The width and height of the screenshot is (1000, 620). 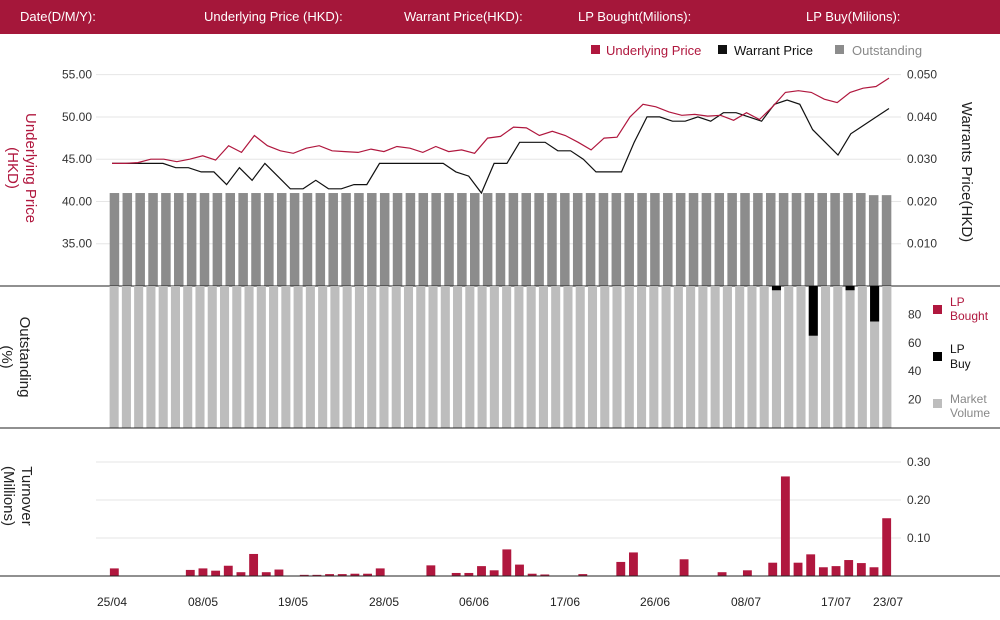 I want to click on date-label: Date(D/M/Y):, so click(x=58, y=16).